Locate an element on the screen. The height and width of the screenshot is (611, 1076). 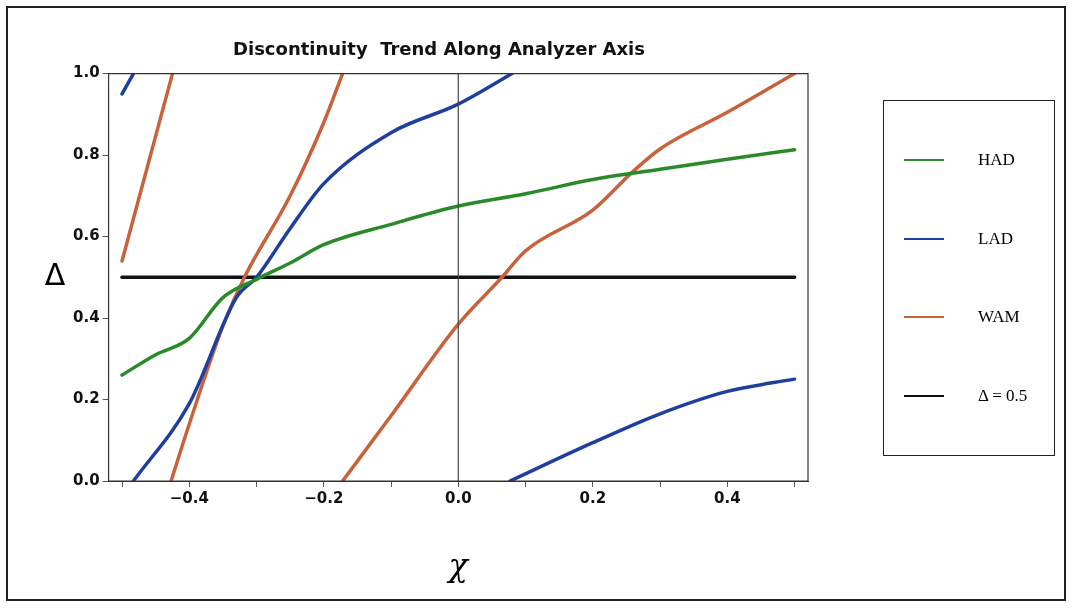
x-tick-label: 0.2 is located at coordinates (593, 497).